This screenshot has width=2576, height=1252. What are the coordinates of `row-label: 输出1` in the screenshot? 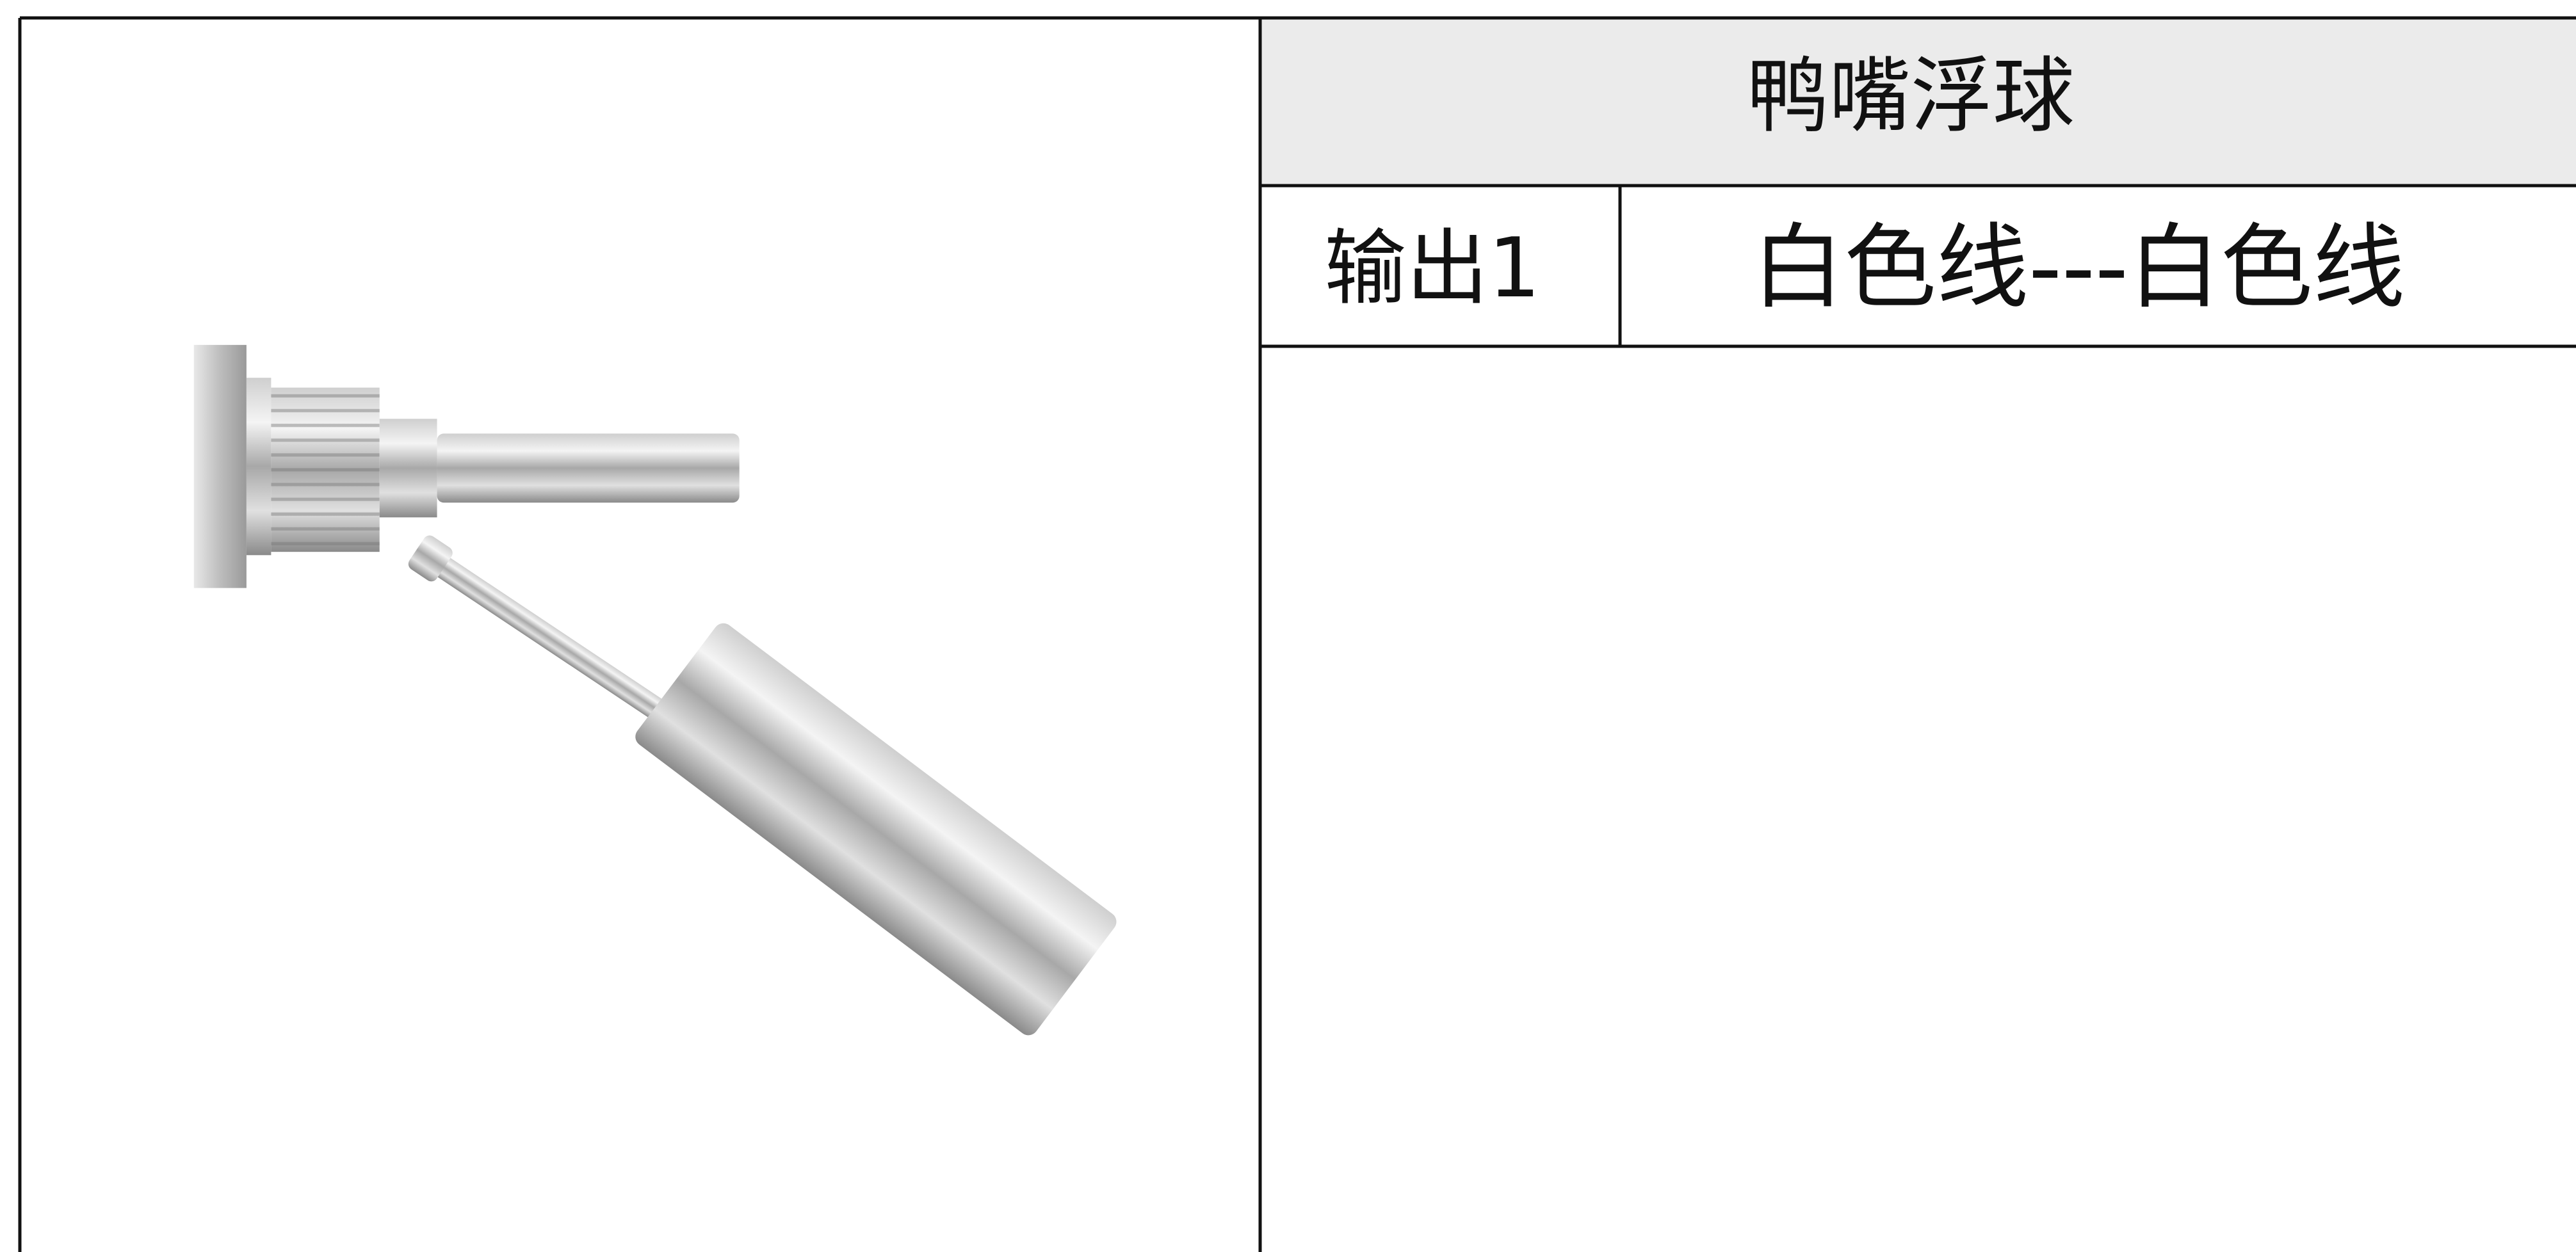 It's located at (1432, 268).